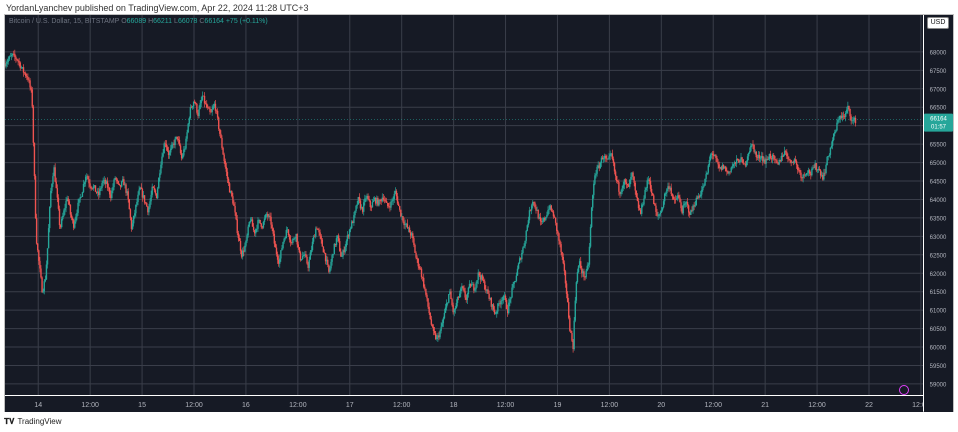 Image resolution: width=958 pixels, height=432 pixels. I want to click on price-tick-label: 67000, so click(938, 90).